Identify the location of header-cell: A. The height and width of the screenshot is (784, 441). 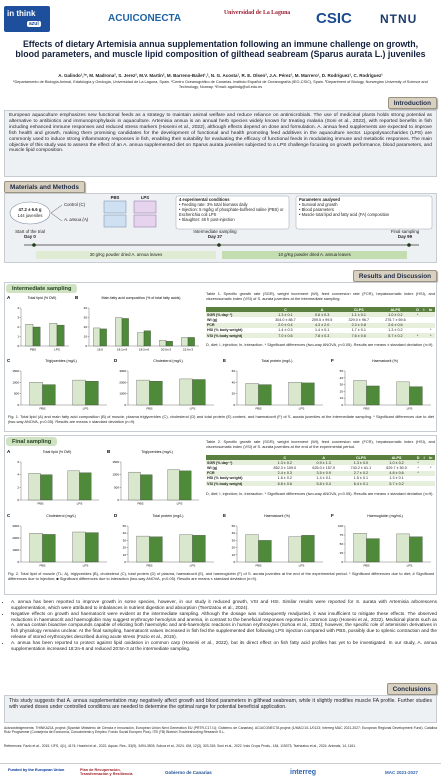
(322, 310).